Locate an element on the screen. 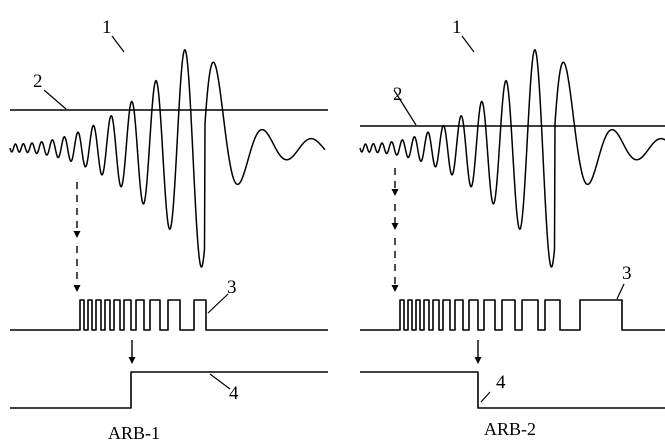  panel1-leader-pulses is located at coordinates (218, 303).